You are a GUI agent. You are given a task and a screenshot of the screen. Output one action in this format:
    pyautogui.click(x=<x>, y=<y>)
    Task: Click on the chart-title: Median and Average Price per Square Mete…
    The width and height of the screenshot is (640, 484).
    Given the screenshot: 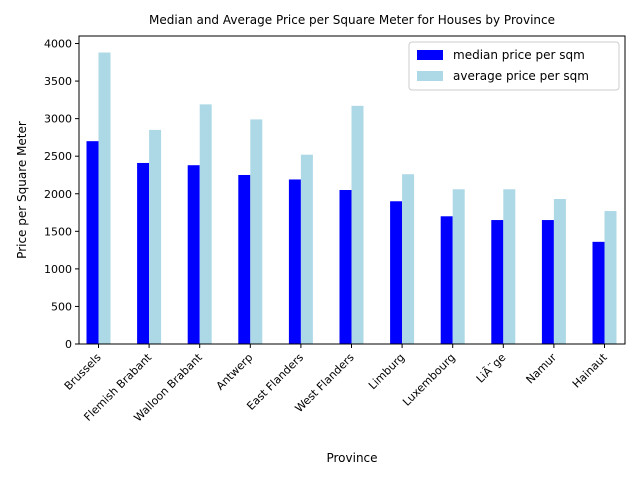 What is the action you would take?
    pyautogui.click(x=352, y=20)
    